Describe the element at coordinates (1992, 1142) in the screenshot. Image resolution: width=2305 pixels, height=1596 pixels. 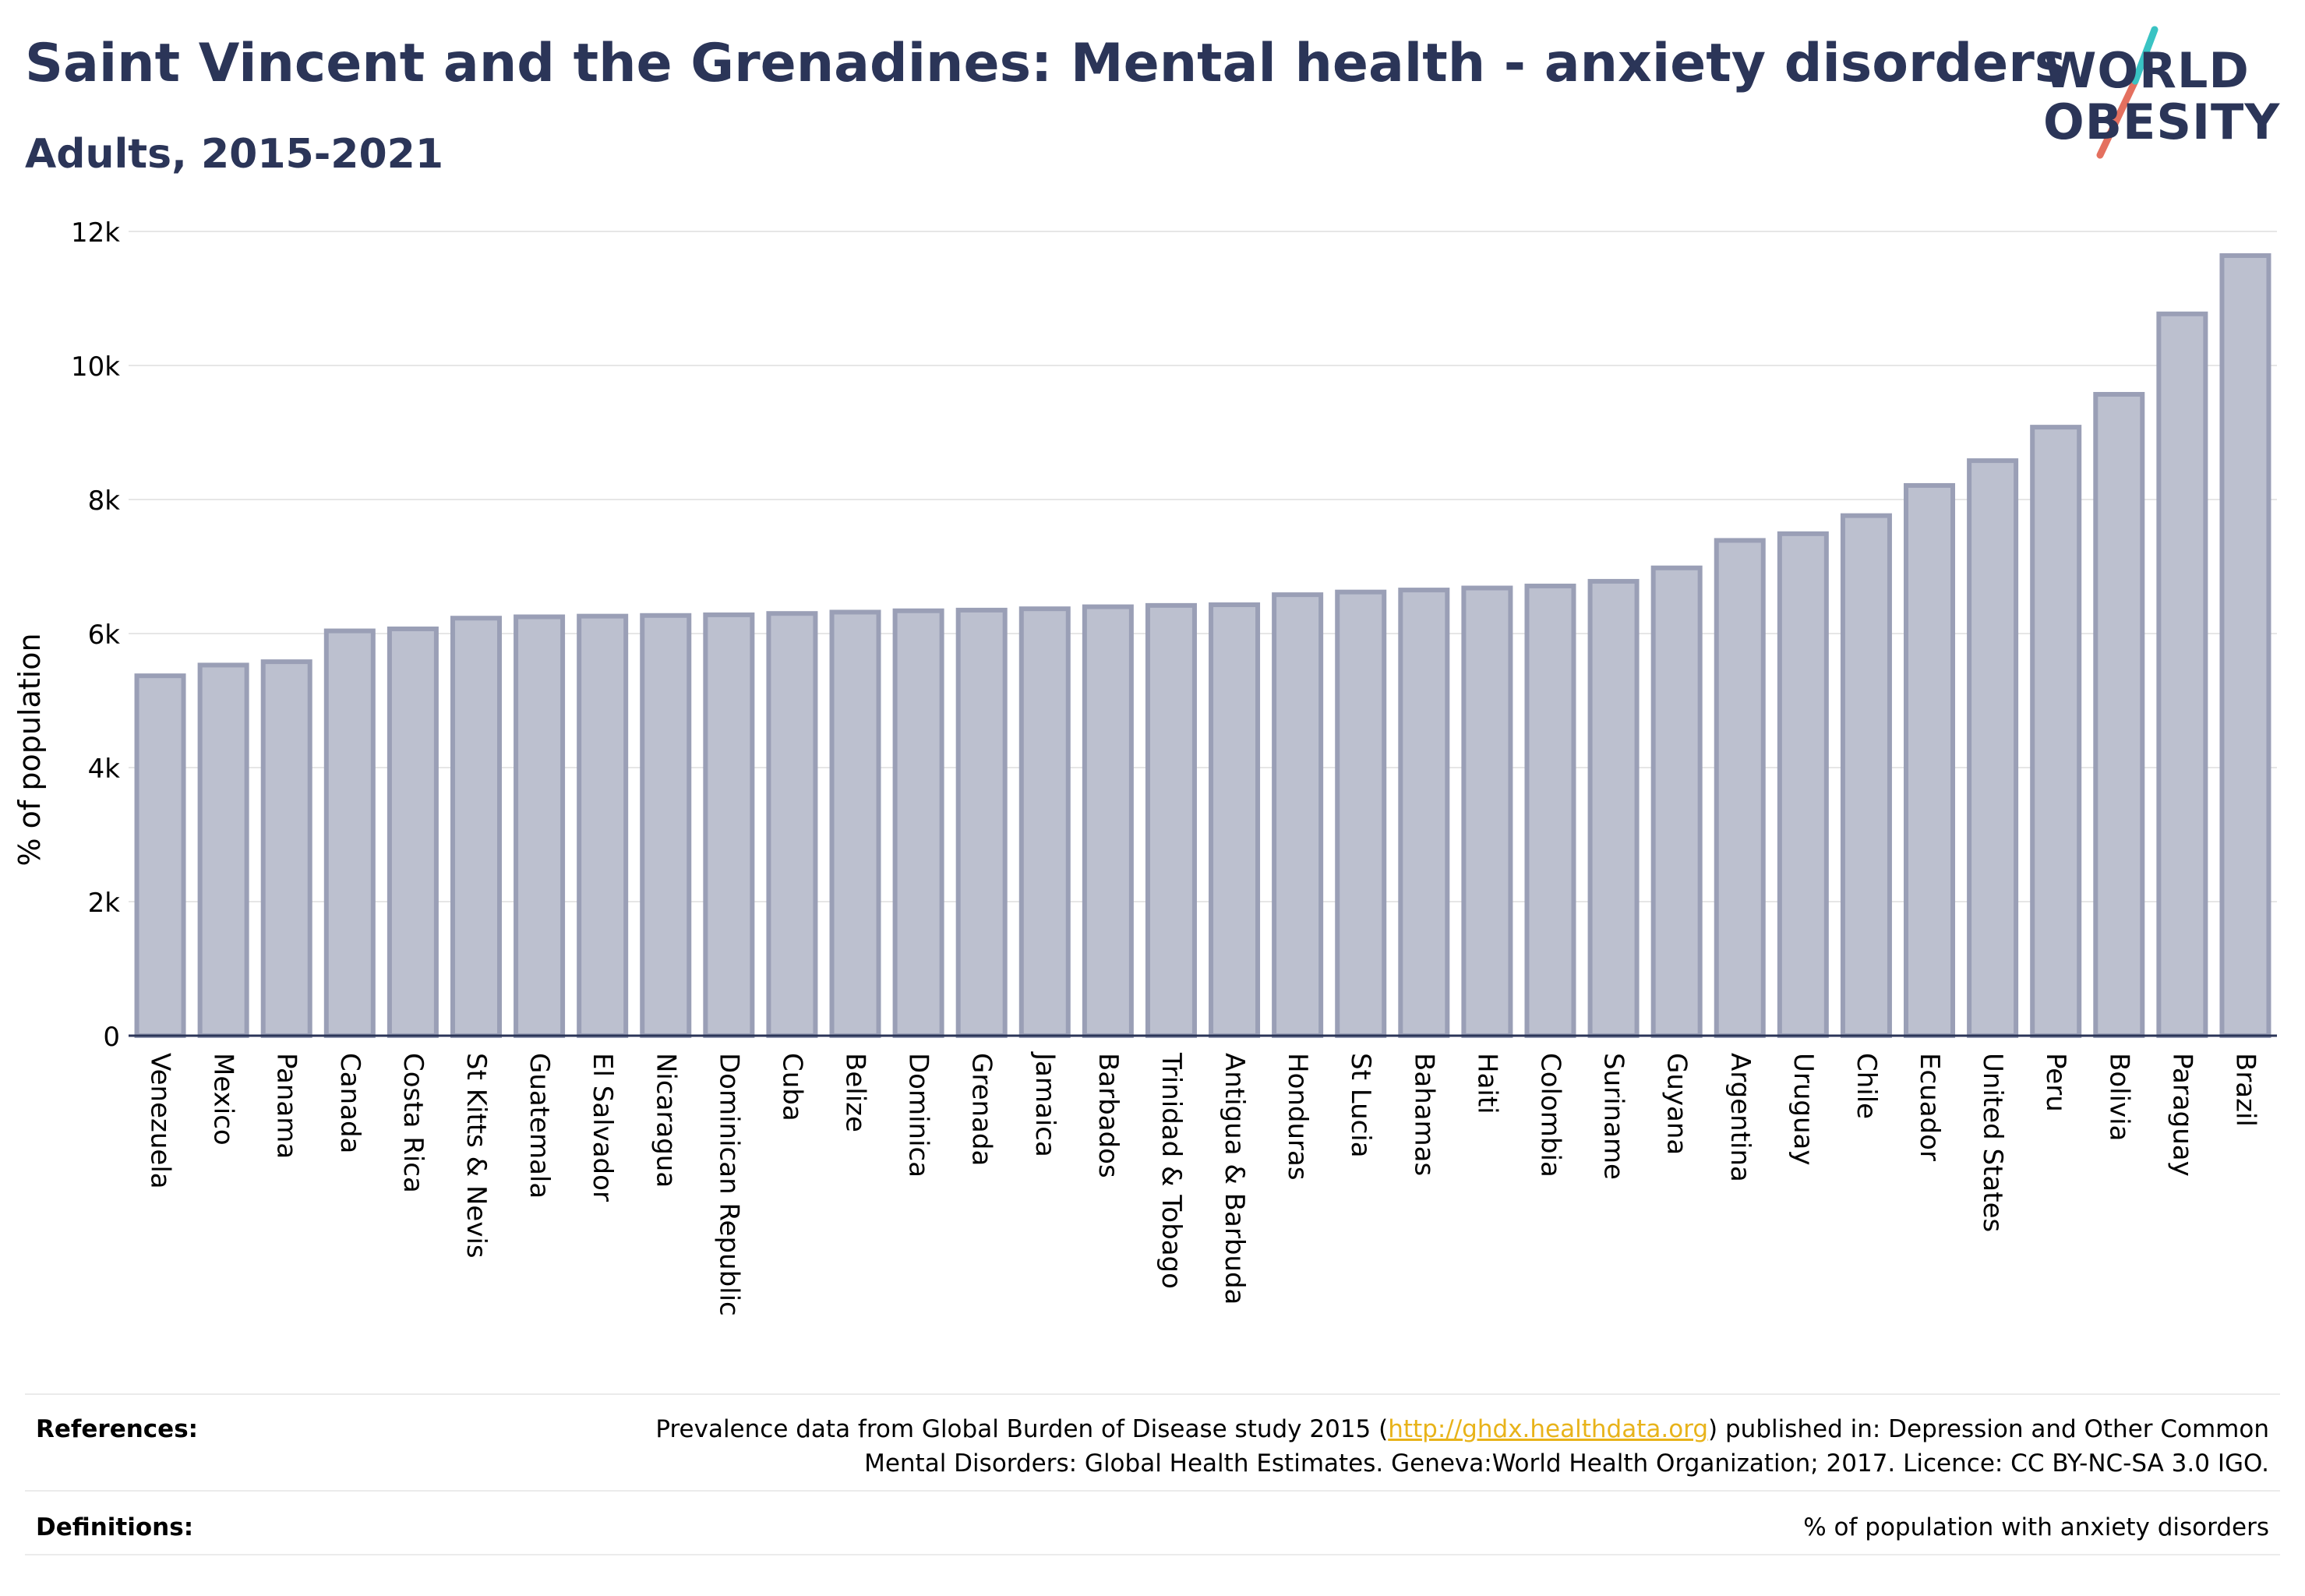
I see `x-tick-label: United States` at that location.